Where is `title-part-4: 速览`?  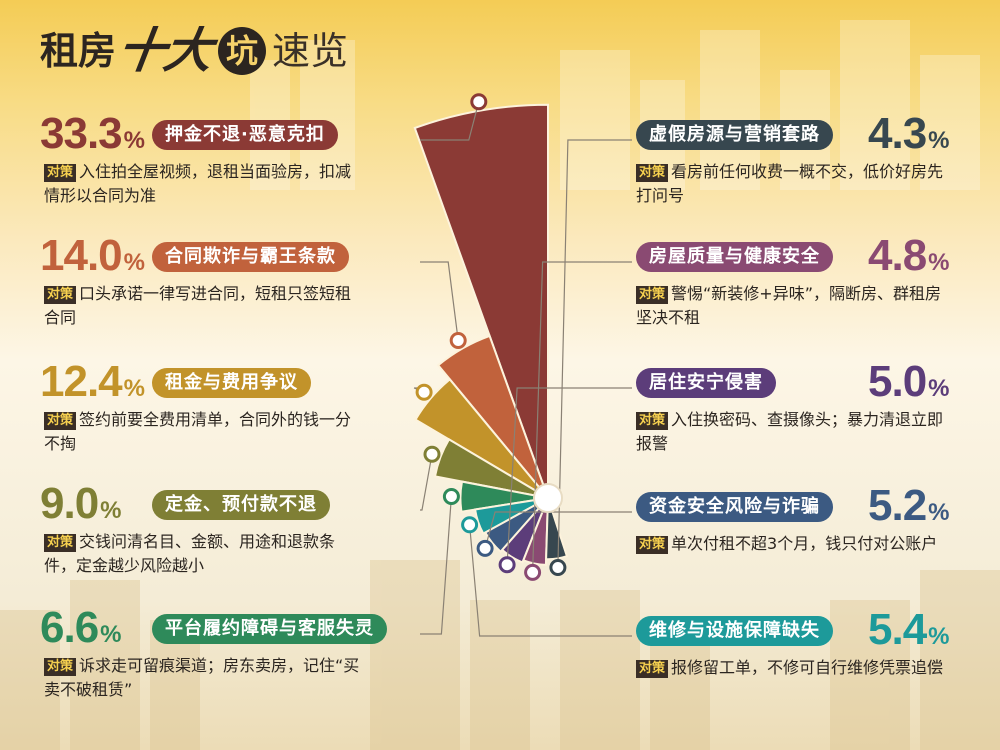 title-part-4: 速览 is located at coordinates (310, 51).